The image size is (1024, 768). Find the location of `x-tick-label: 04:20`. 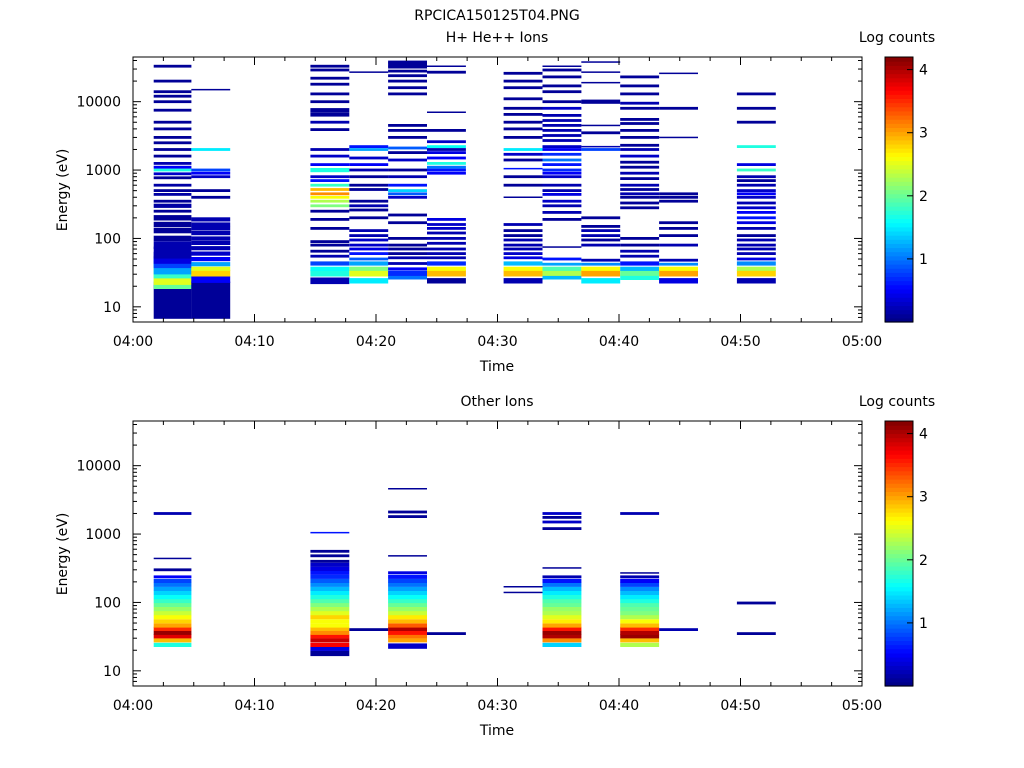

x-tick-label: 04:20 is located at coordinates (376, 706).